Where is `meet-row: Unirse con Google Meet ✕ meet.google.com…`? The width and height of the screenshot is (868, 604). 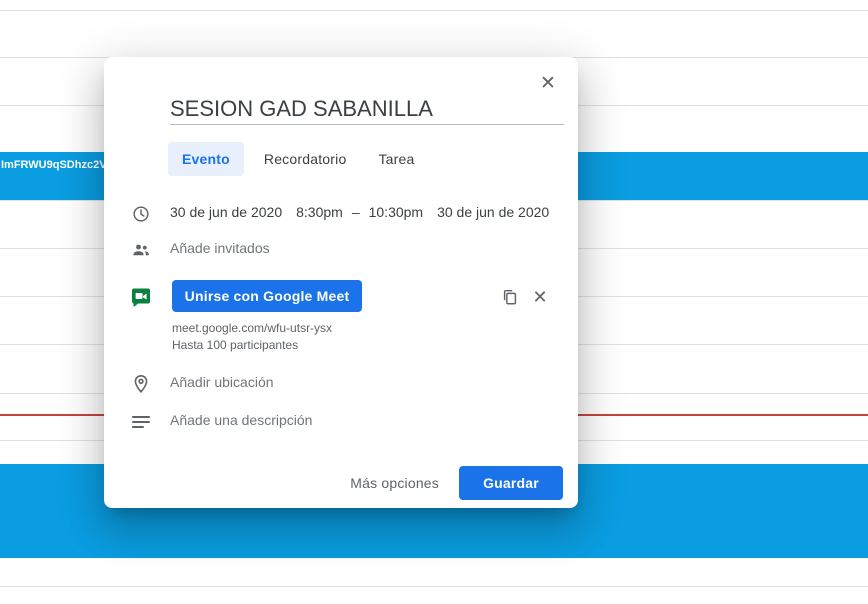
meet-row: Unirse con Google Meet ✕ meet.google.com… is located at coordinates (341, 325).